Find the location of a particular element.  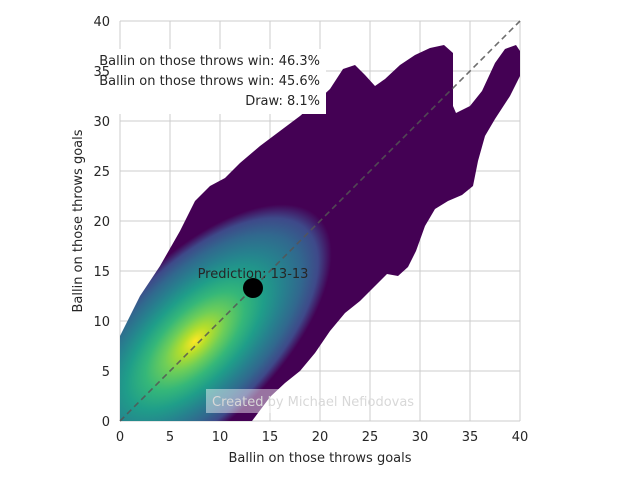

y-tick-label: 20 is located at coordinates (101, 222).